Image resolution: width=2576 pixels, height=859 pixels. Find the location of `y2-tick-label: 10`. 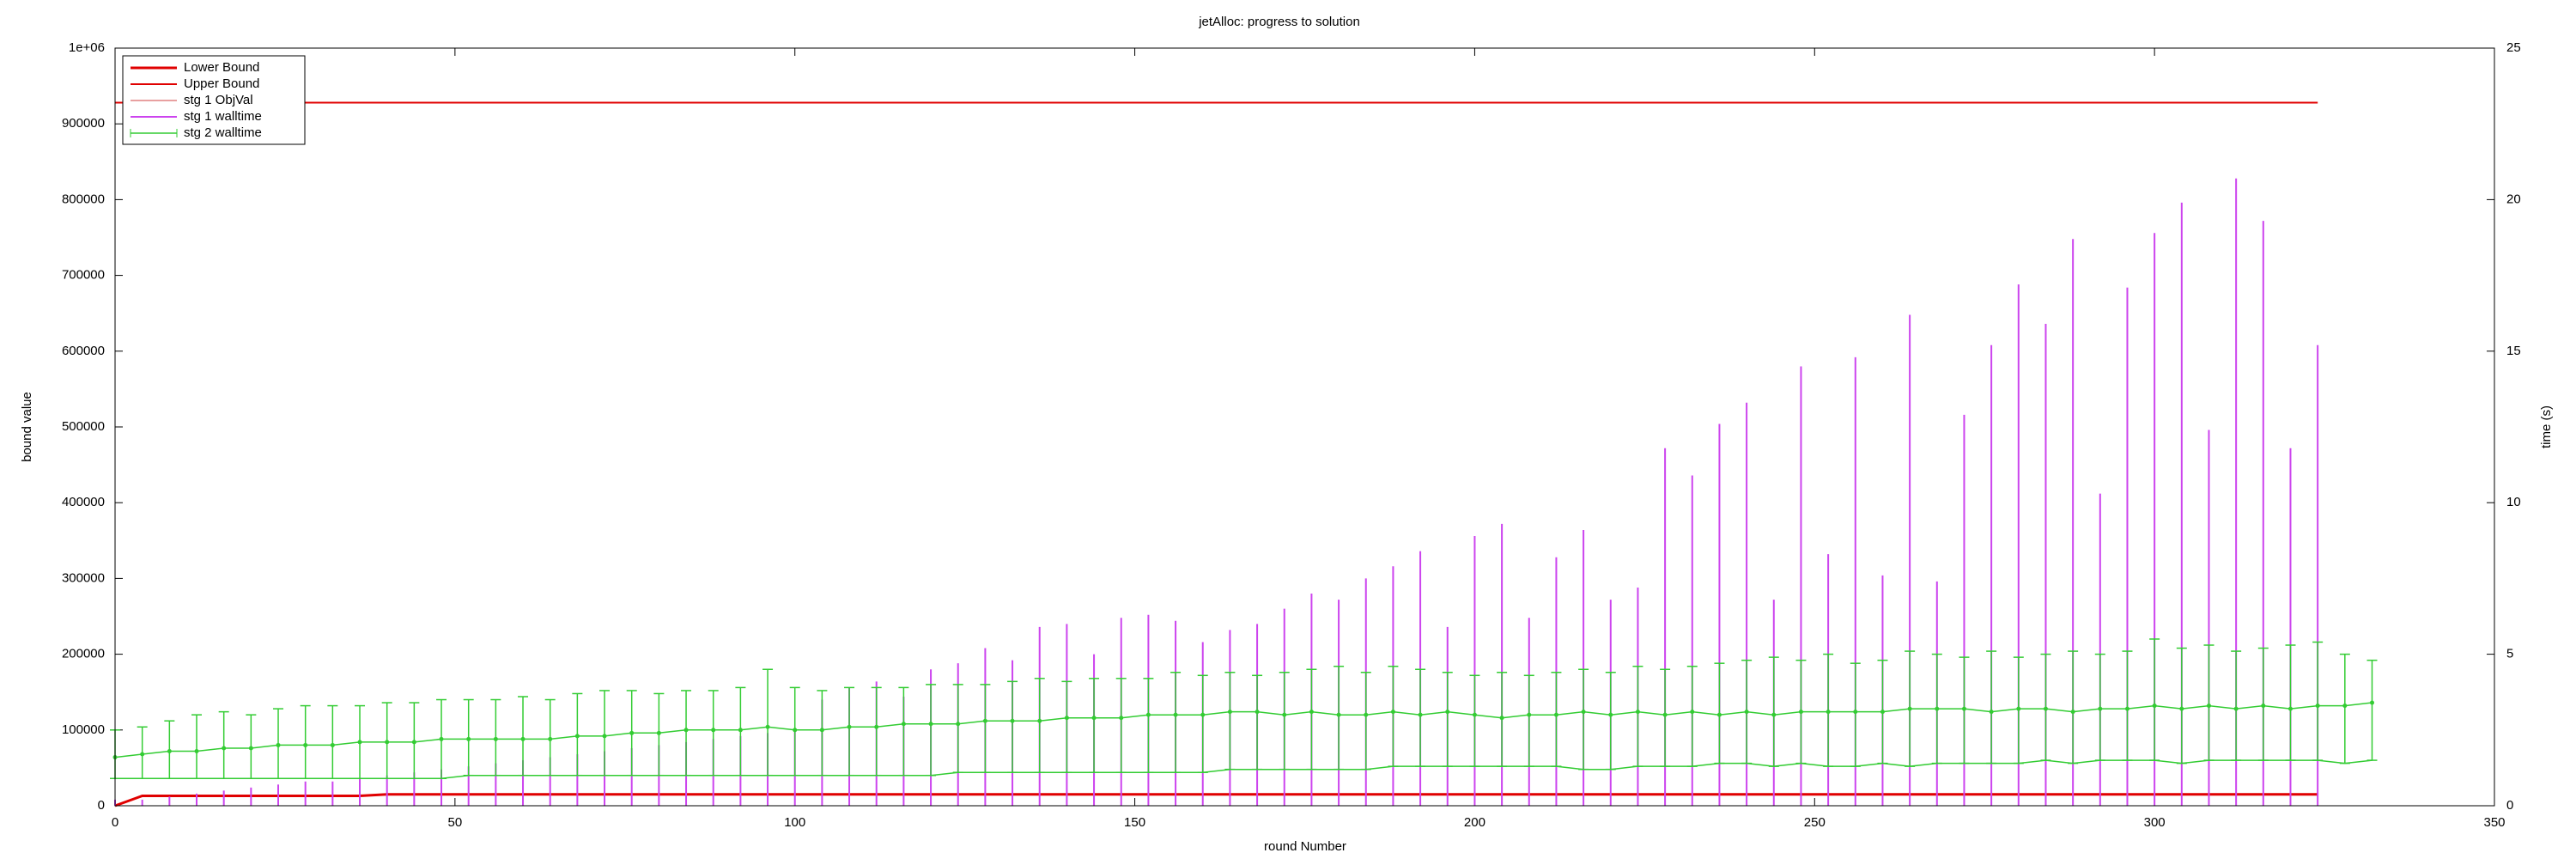

y2-tick-label: 10 is located at coordinates (2514, 502).